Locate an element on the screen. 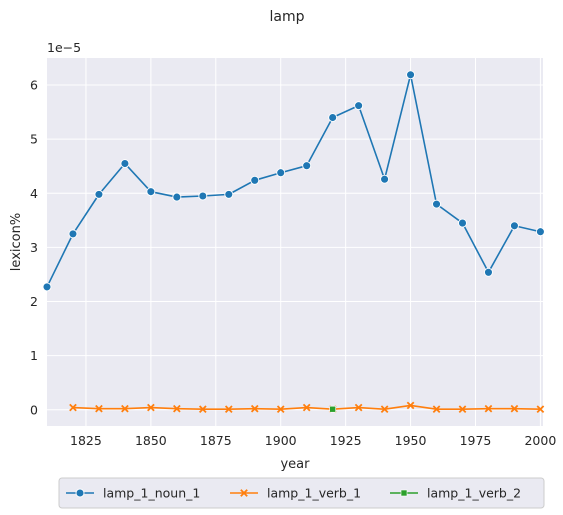 This screenshot has width=563, height=515. chart-title: lamp is located at coordinates (287, 17).